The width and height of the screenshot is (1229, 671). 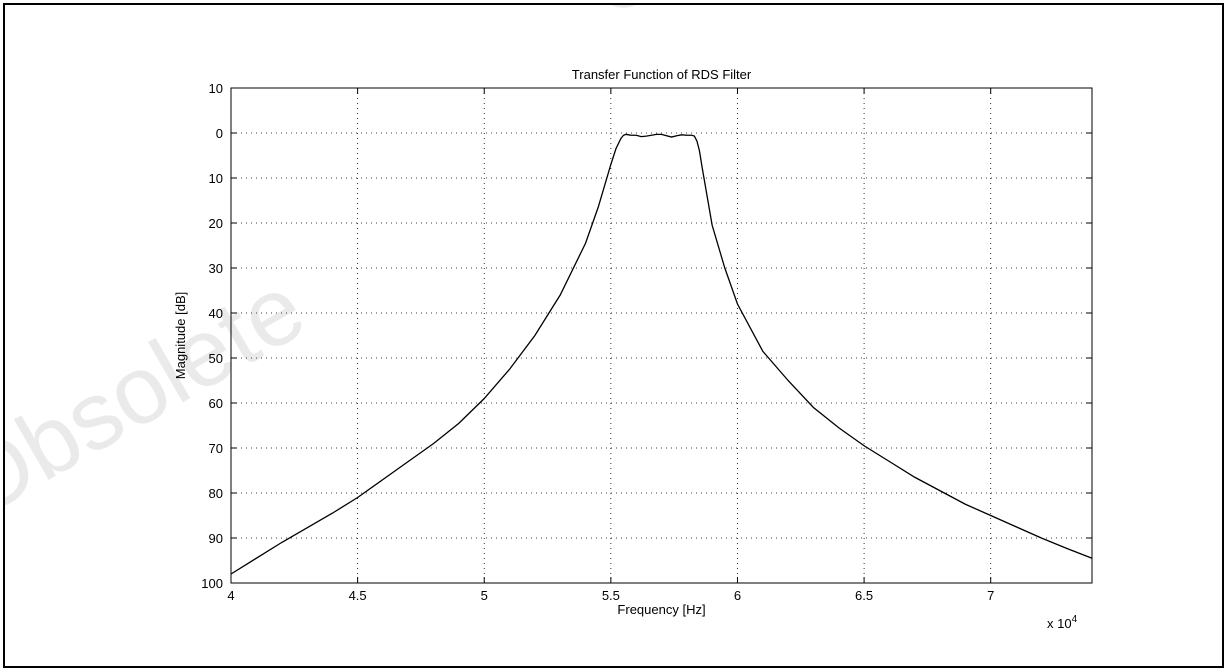 I want to click on x-tick-label: 7, so click(x=990, y=595).